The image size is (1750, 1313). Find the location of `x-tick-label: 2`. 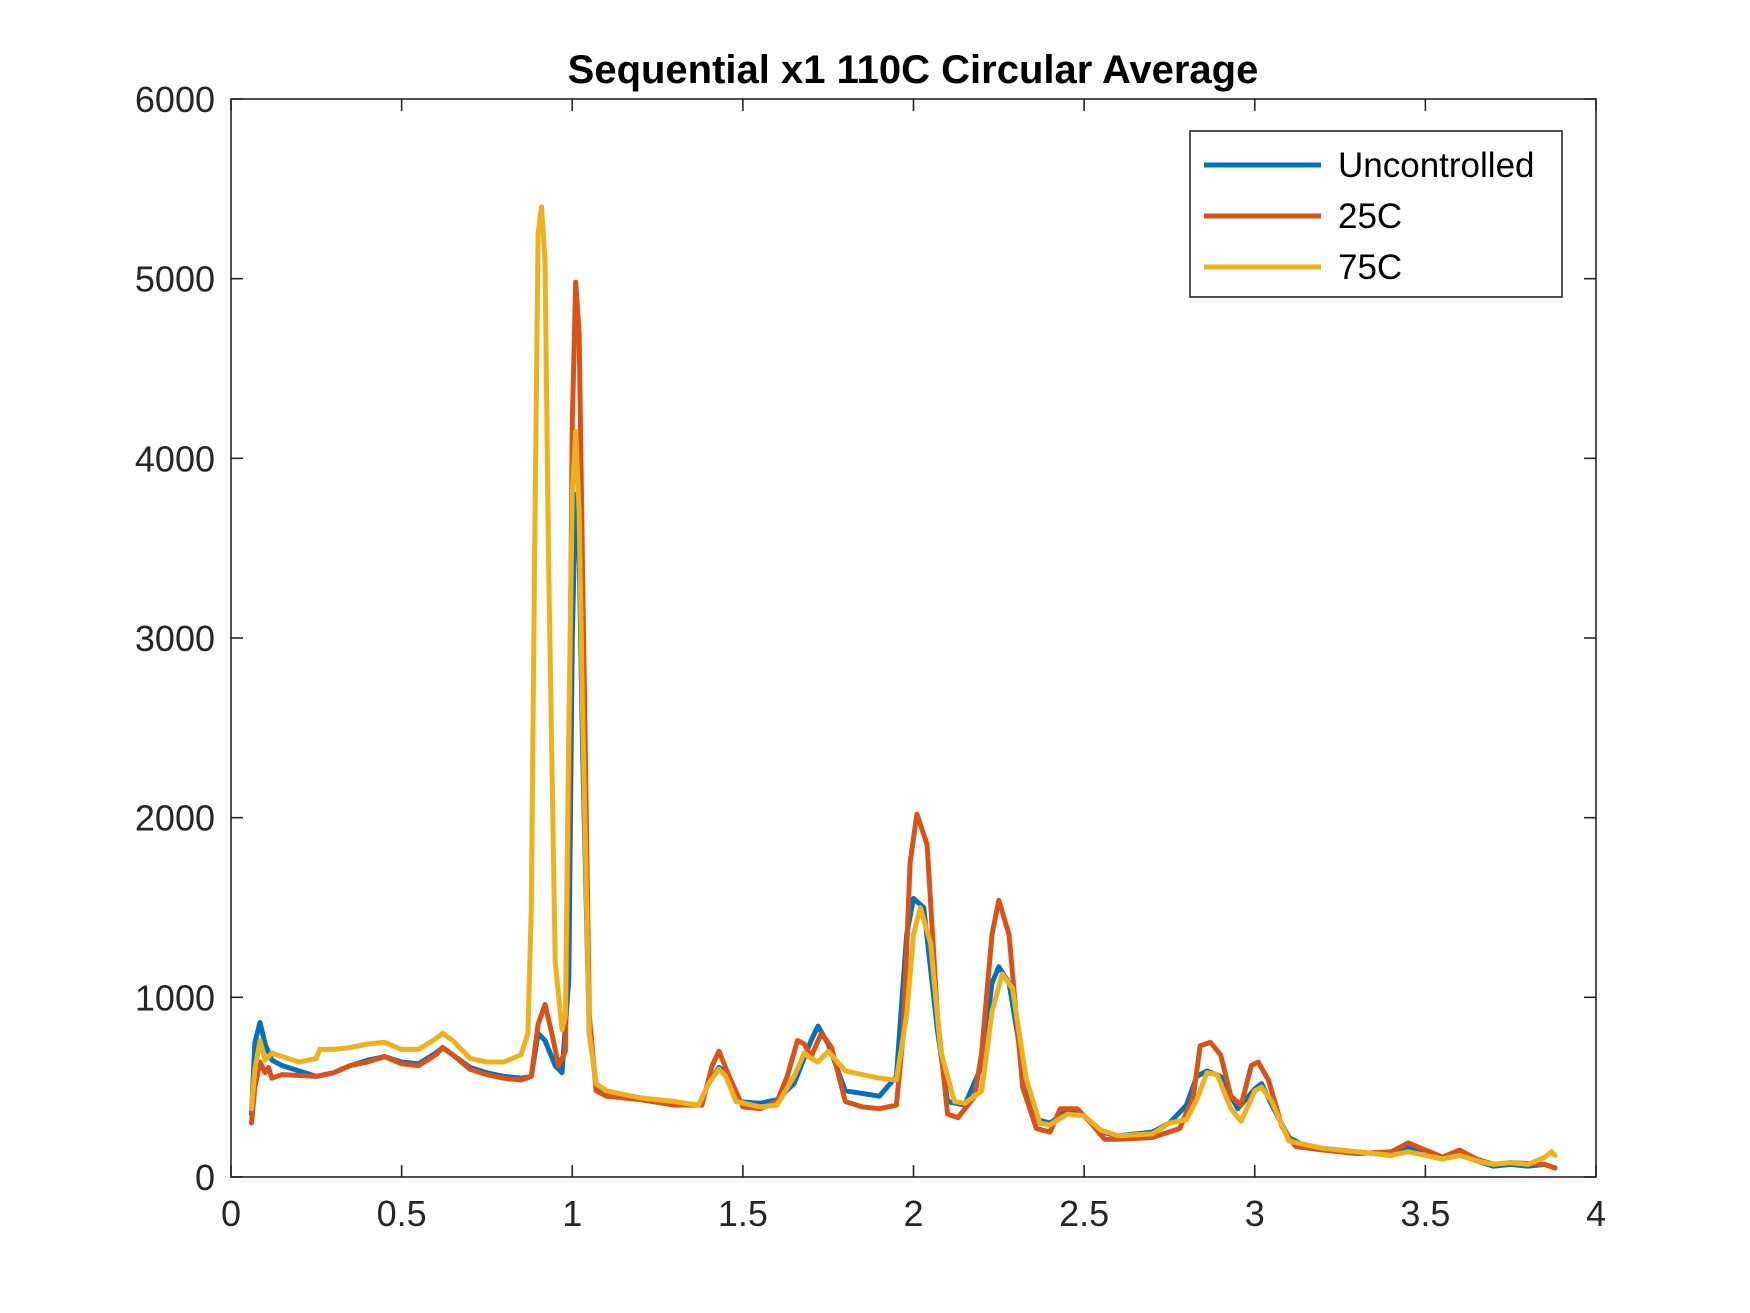

x-tick-label: 2 is located at coordinates (913, 1213).